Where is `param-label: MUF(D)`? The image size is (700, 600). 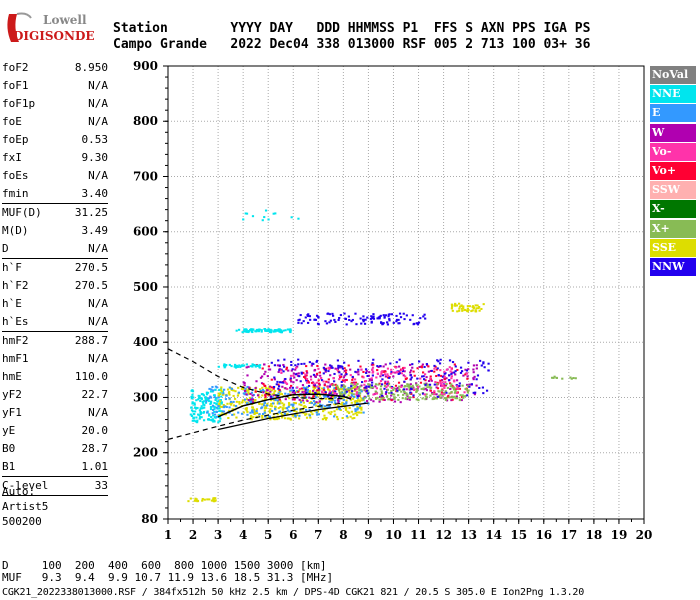
param-label: MUF(D) is located at coordinates (22, 212).